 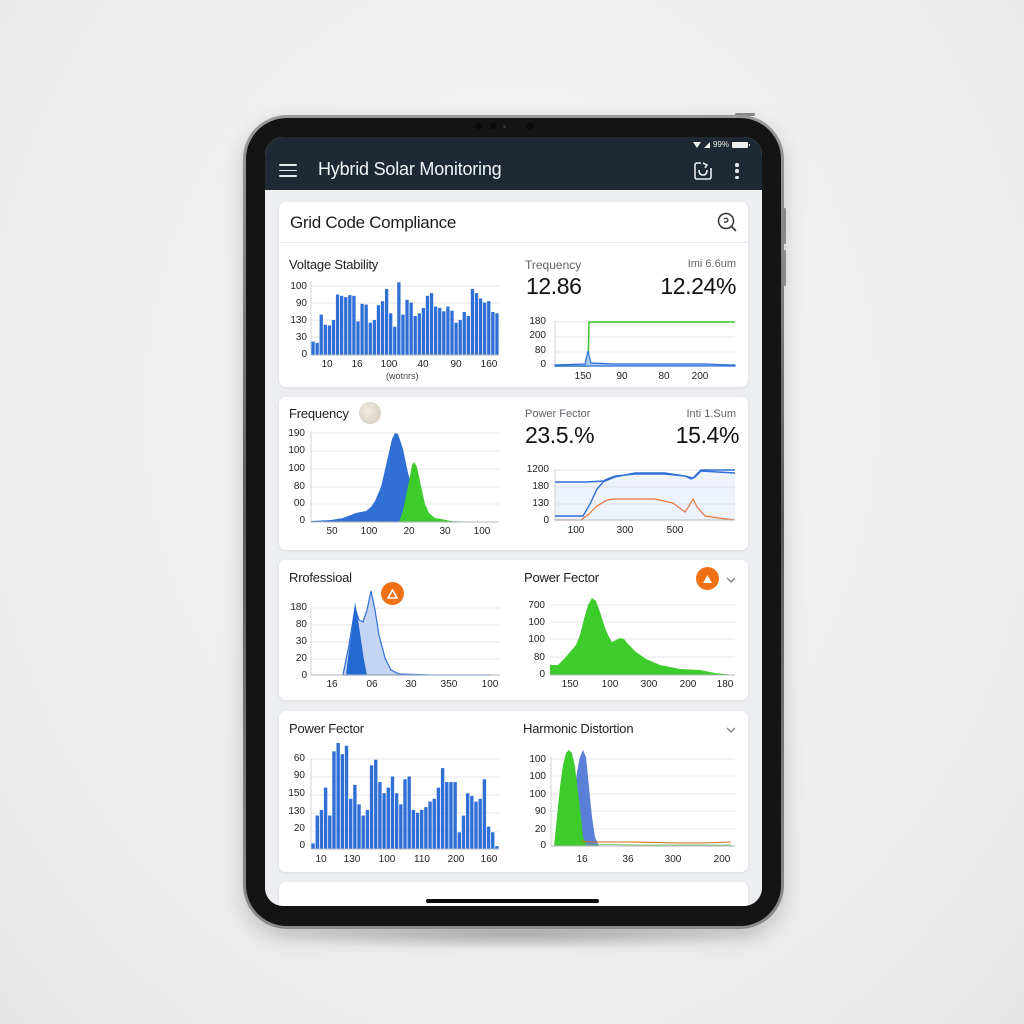 What do you see at coordinates (642, 798) in the screenshot?
I see `harmonic-distortion-chart` at bounding box center [642, 798].